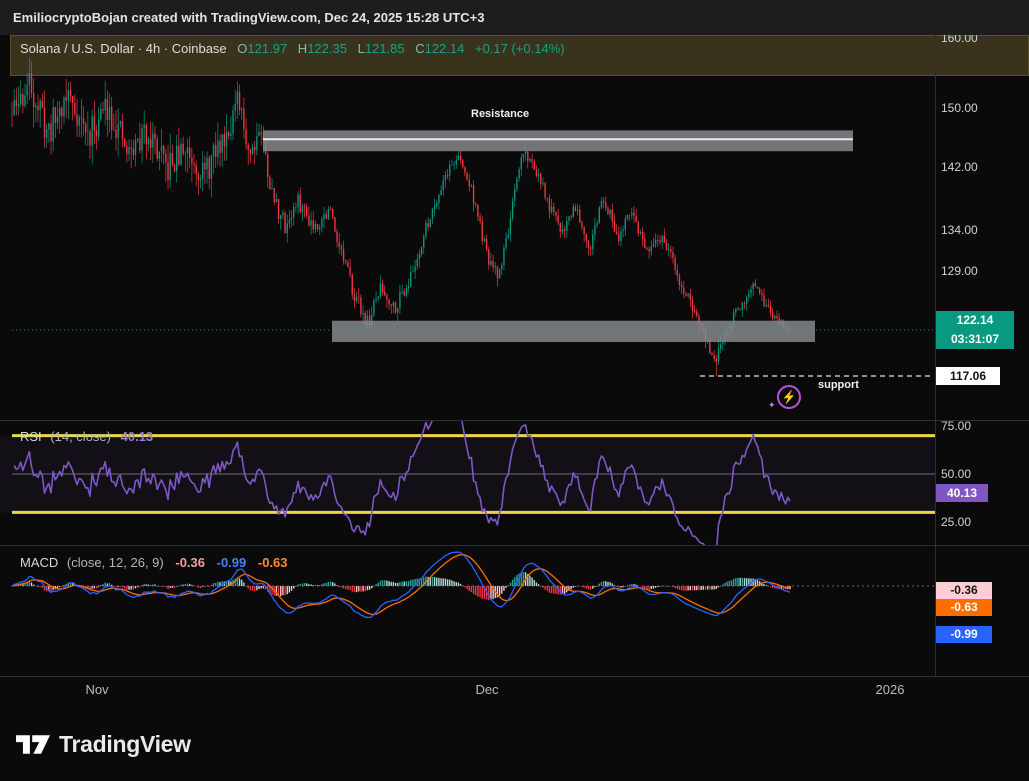 Image resolution: width=1029 pixels, height=781 pixels. Describe the element at coordinates (31, 436) in the screenshot. I see `rsi-title: RSI` at that location.